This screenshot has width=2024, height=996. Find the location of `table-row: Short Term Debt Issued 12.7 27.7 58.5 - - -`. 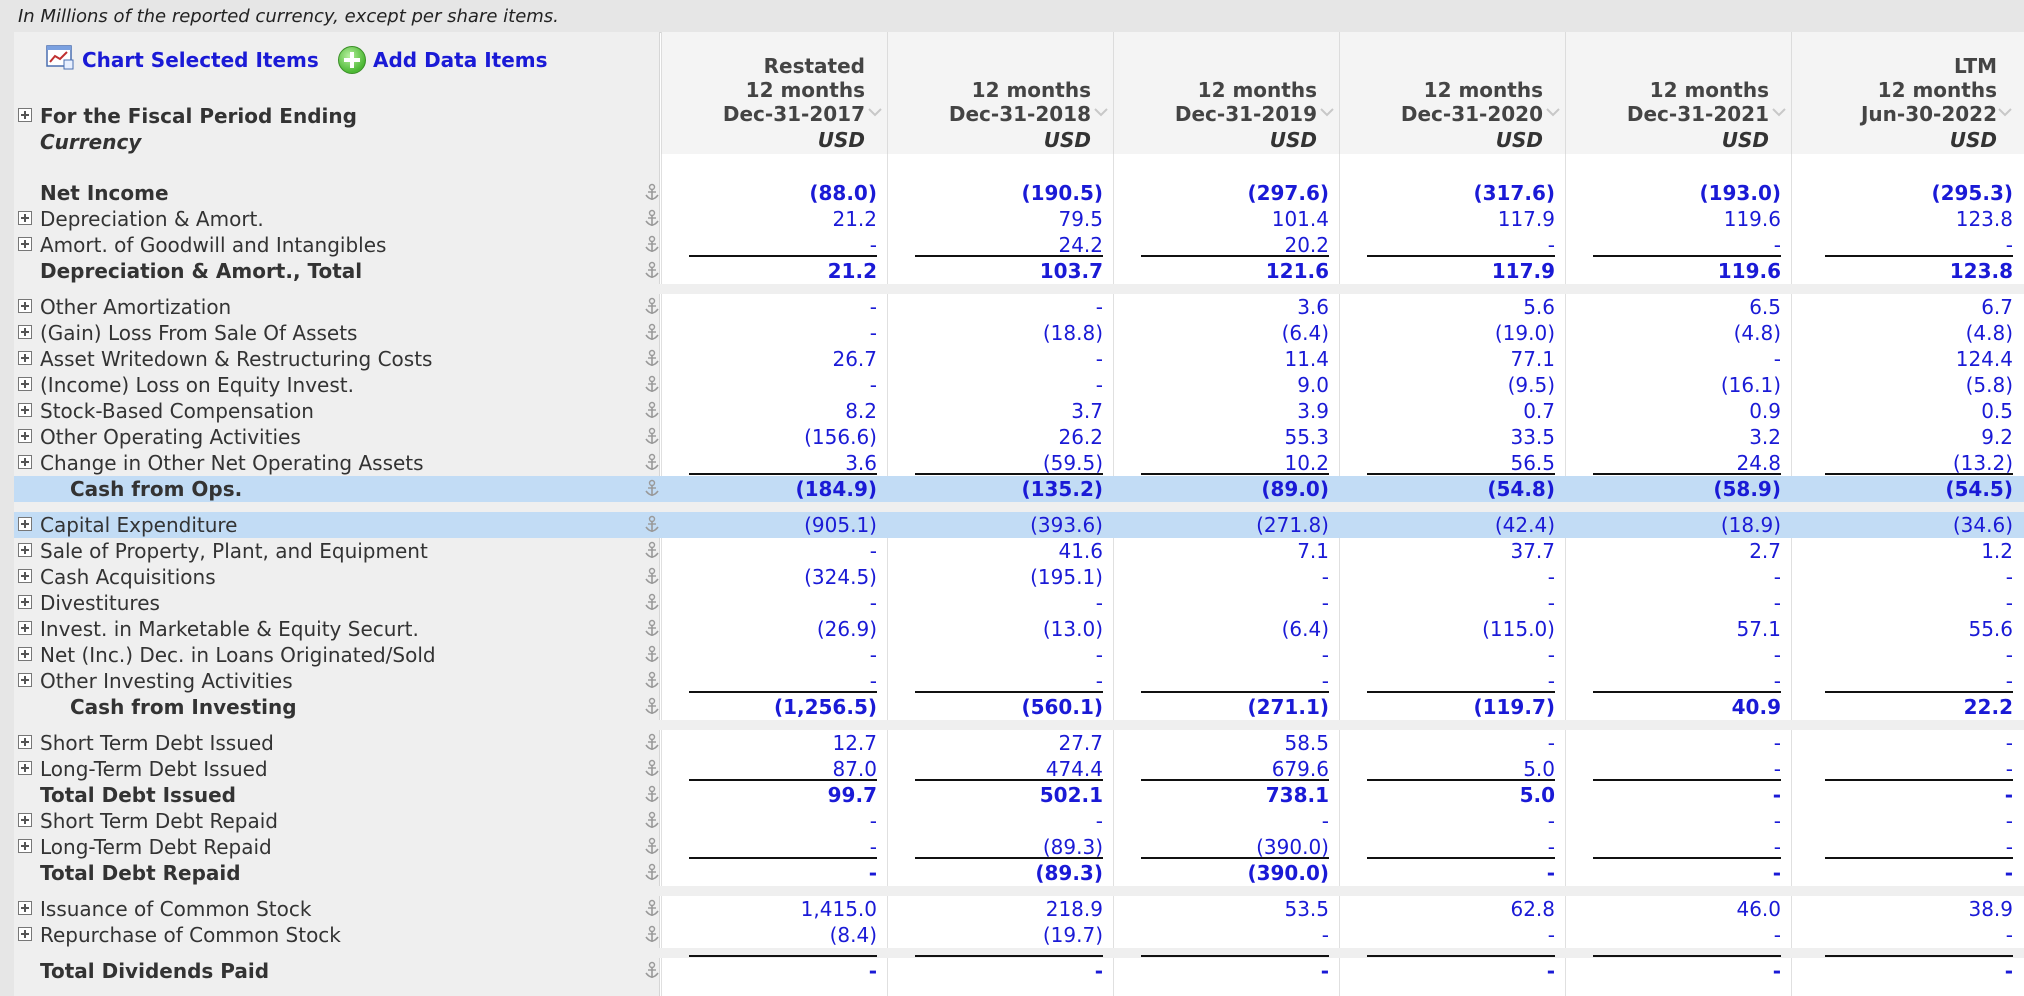

table-row: Short Term Debt Issued 12.7 27.7 58.5 - - - is located at coordinates (1019, 743).